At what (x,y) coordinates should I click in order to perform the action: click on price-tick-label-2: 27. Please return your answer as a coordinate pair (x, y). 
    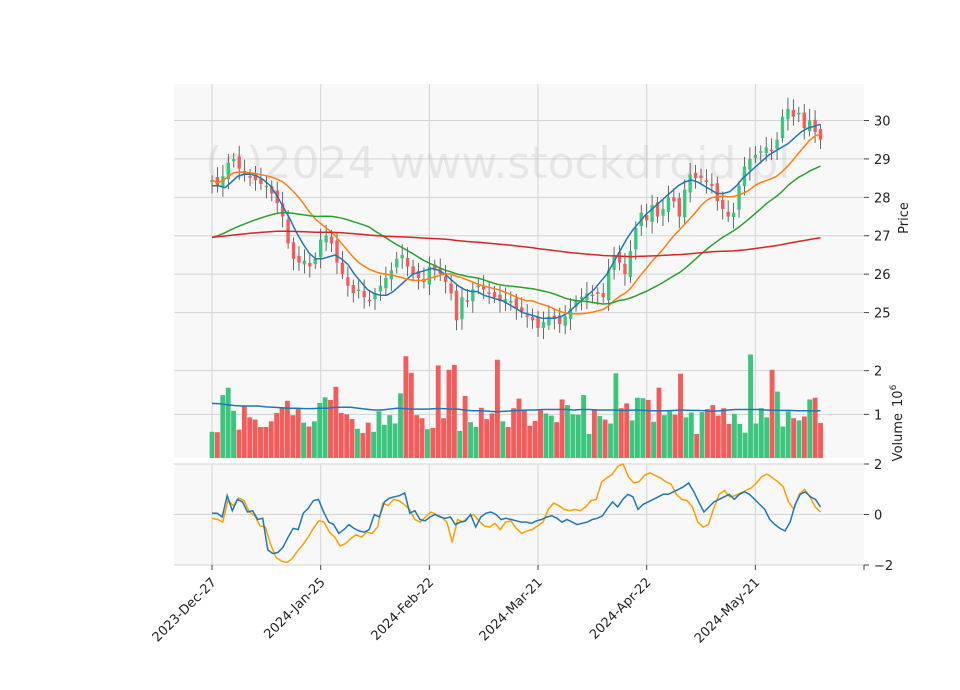
    Looking at the image, I should click on (882, 237).